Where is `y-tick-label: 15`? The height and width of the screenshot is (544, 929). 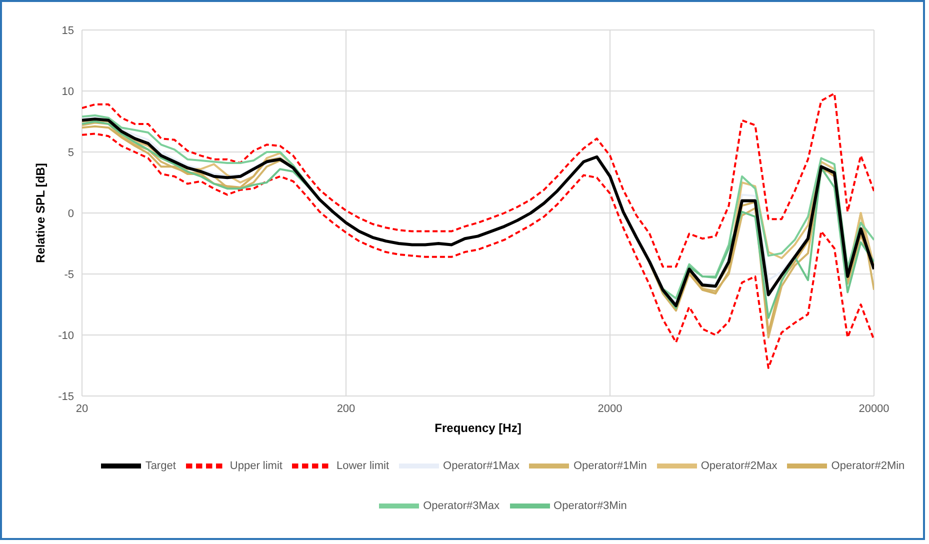 y-tick-label: 15 is located at coordinates (68, 30).